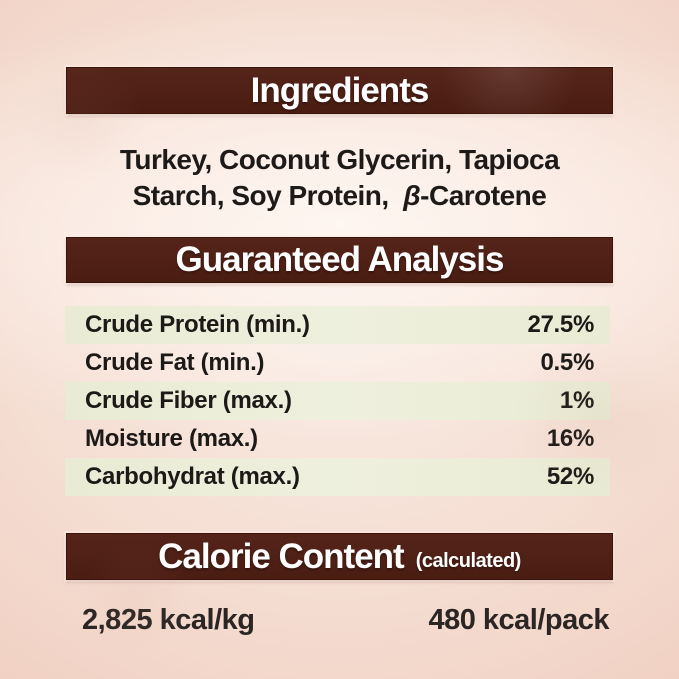 The height and width of the screenshot is (679, 679). What do you see at coordinates (281, 556) in the screenshot?
I see `calorie-content-title: Calorie Content` at bounding box center [281, 556].